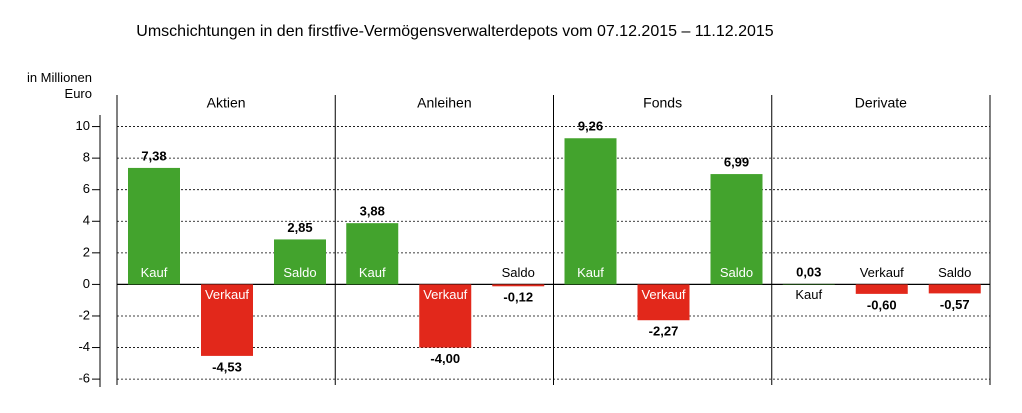 The width and height of the screenshot is (1022, 413). I want to click on y-tick-label: -2, so click(84, 314).